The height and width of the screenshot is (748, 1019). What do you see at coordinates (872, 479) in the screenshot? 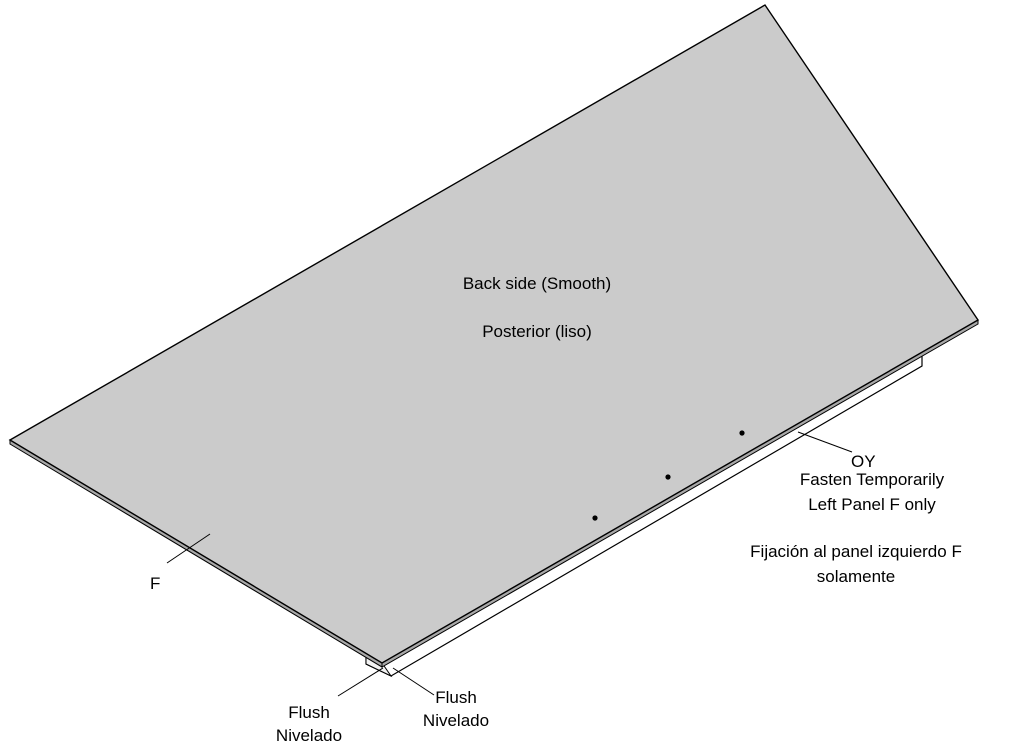
I see `fasten-note-en-line1: Fasten Temporarily` at bounding box center [872, 479].